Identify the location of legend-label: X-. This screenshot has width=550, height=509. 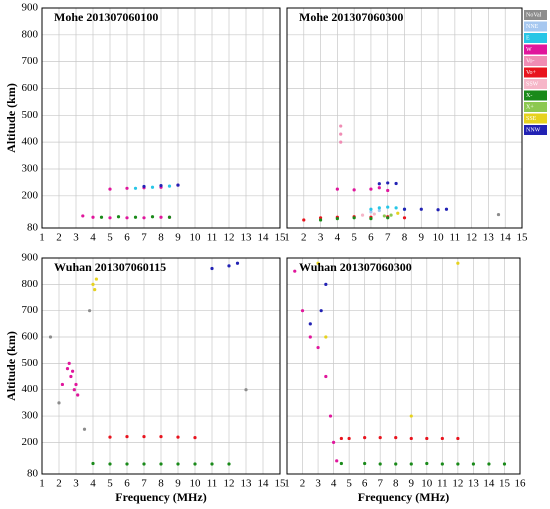
(529, 96).